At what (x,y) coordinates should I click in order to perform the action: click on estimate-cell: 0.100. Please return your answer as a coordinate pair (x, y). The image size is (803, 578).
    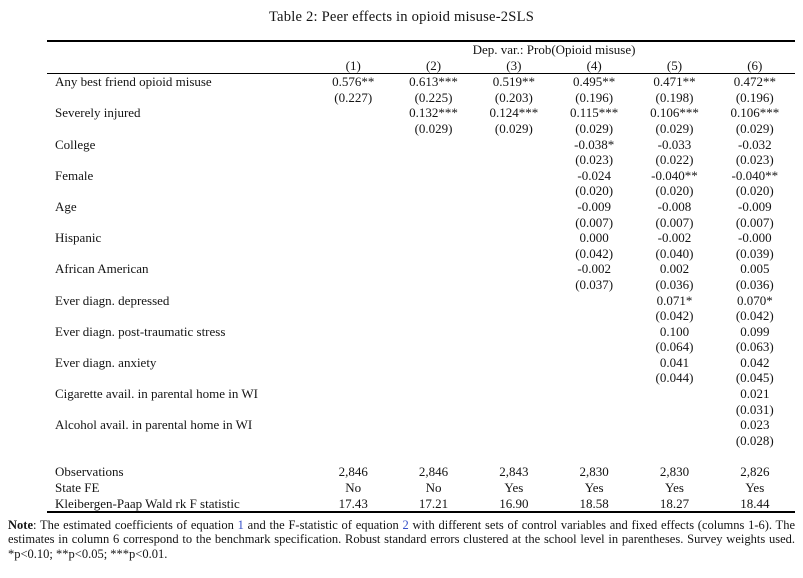
    Looking at the image, I should click on (674, 331).